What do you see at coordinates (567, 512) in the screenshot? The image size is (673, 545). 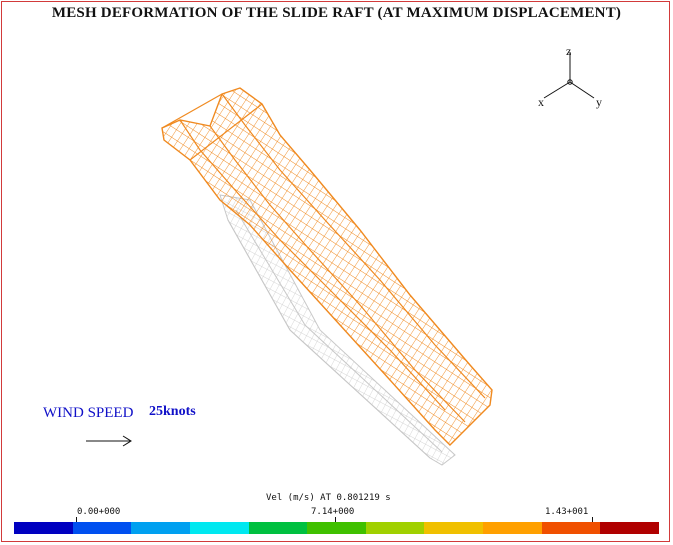 I see `legend-tick-max: 1.43+001` at bounding box center [567, 512].